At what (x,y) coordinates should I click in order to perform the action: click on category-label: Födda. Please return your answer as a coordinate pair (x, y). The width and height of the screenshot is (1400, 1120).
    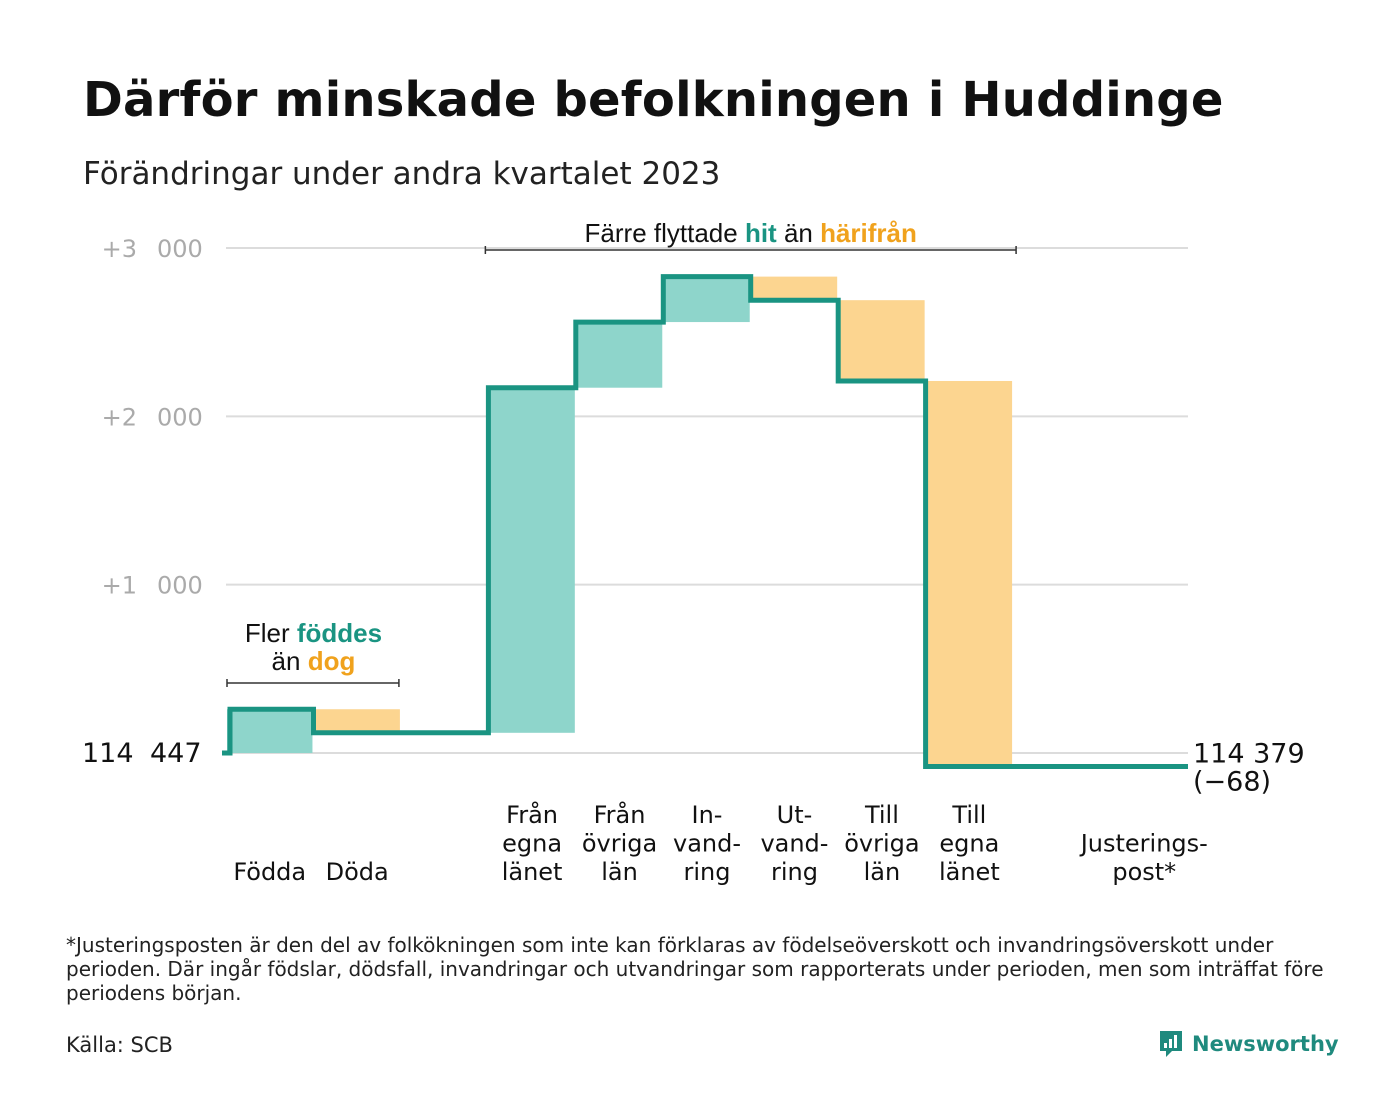
    Looking at the image, I should click on (269, 872).